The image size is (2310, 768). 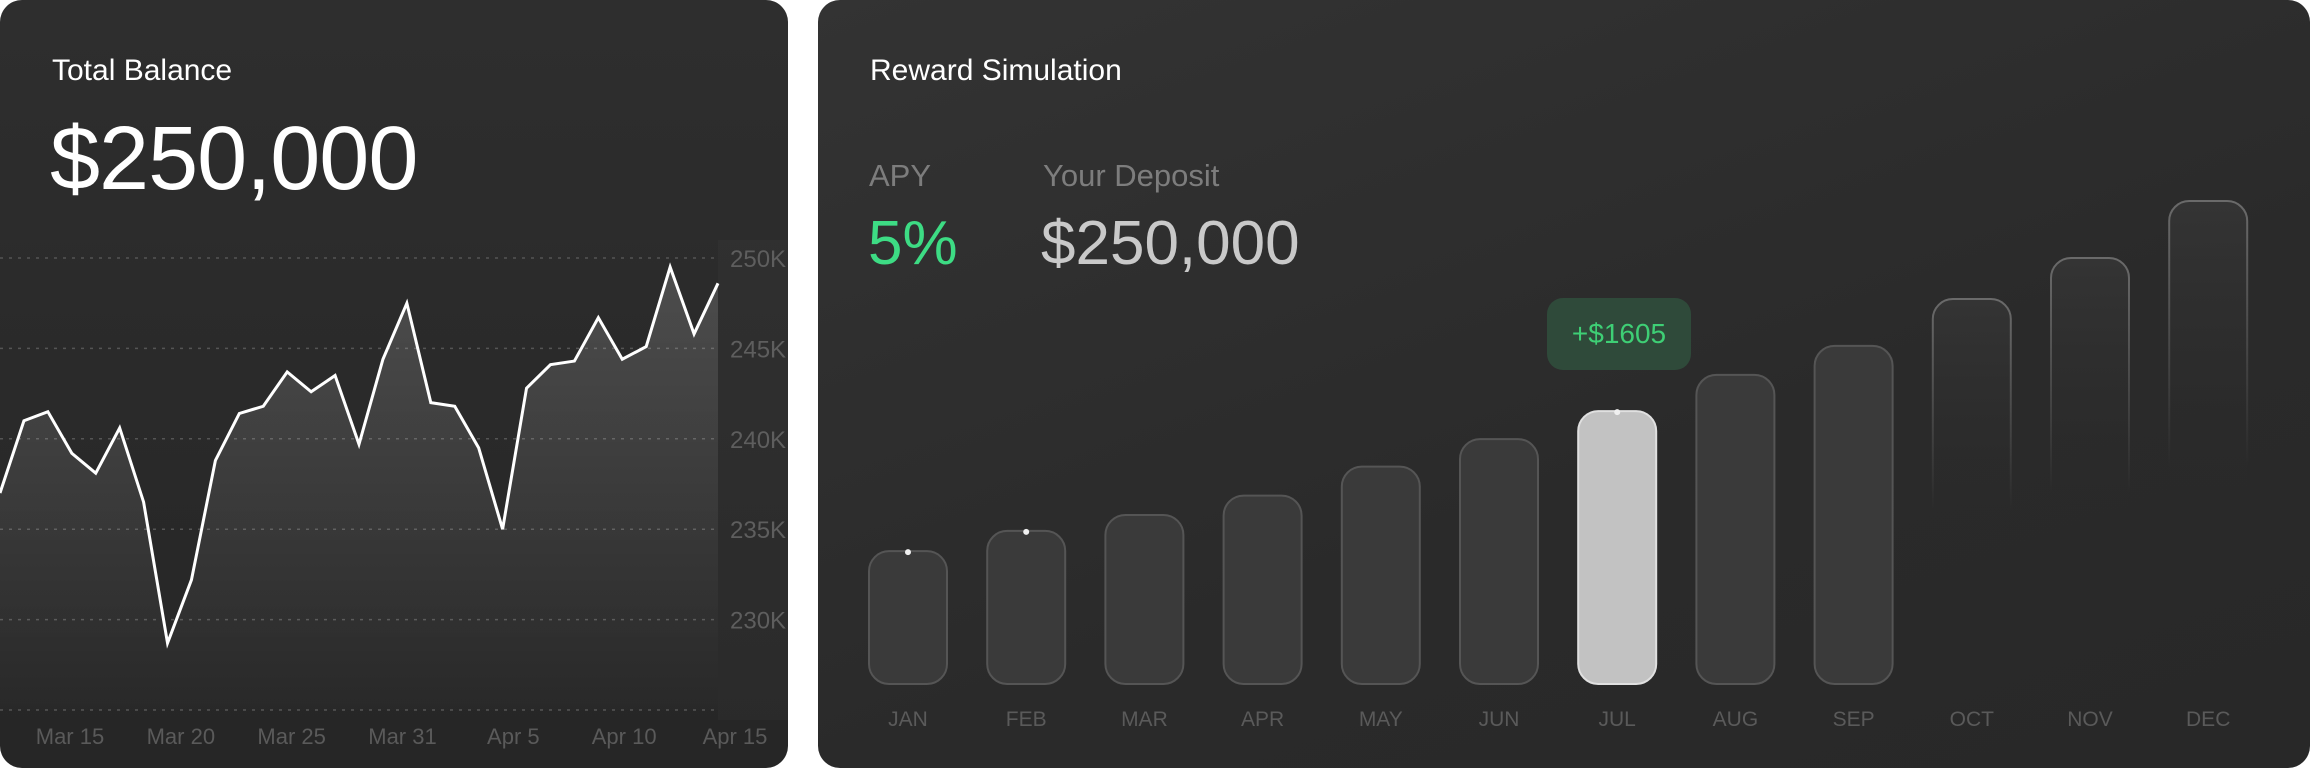 What do you see at coordinates (2090, 719) in the screenshot?
I see `month-label: NOV` at bounding box center [2090, 719].